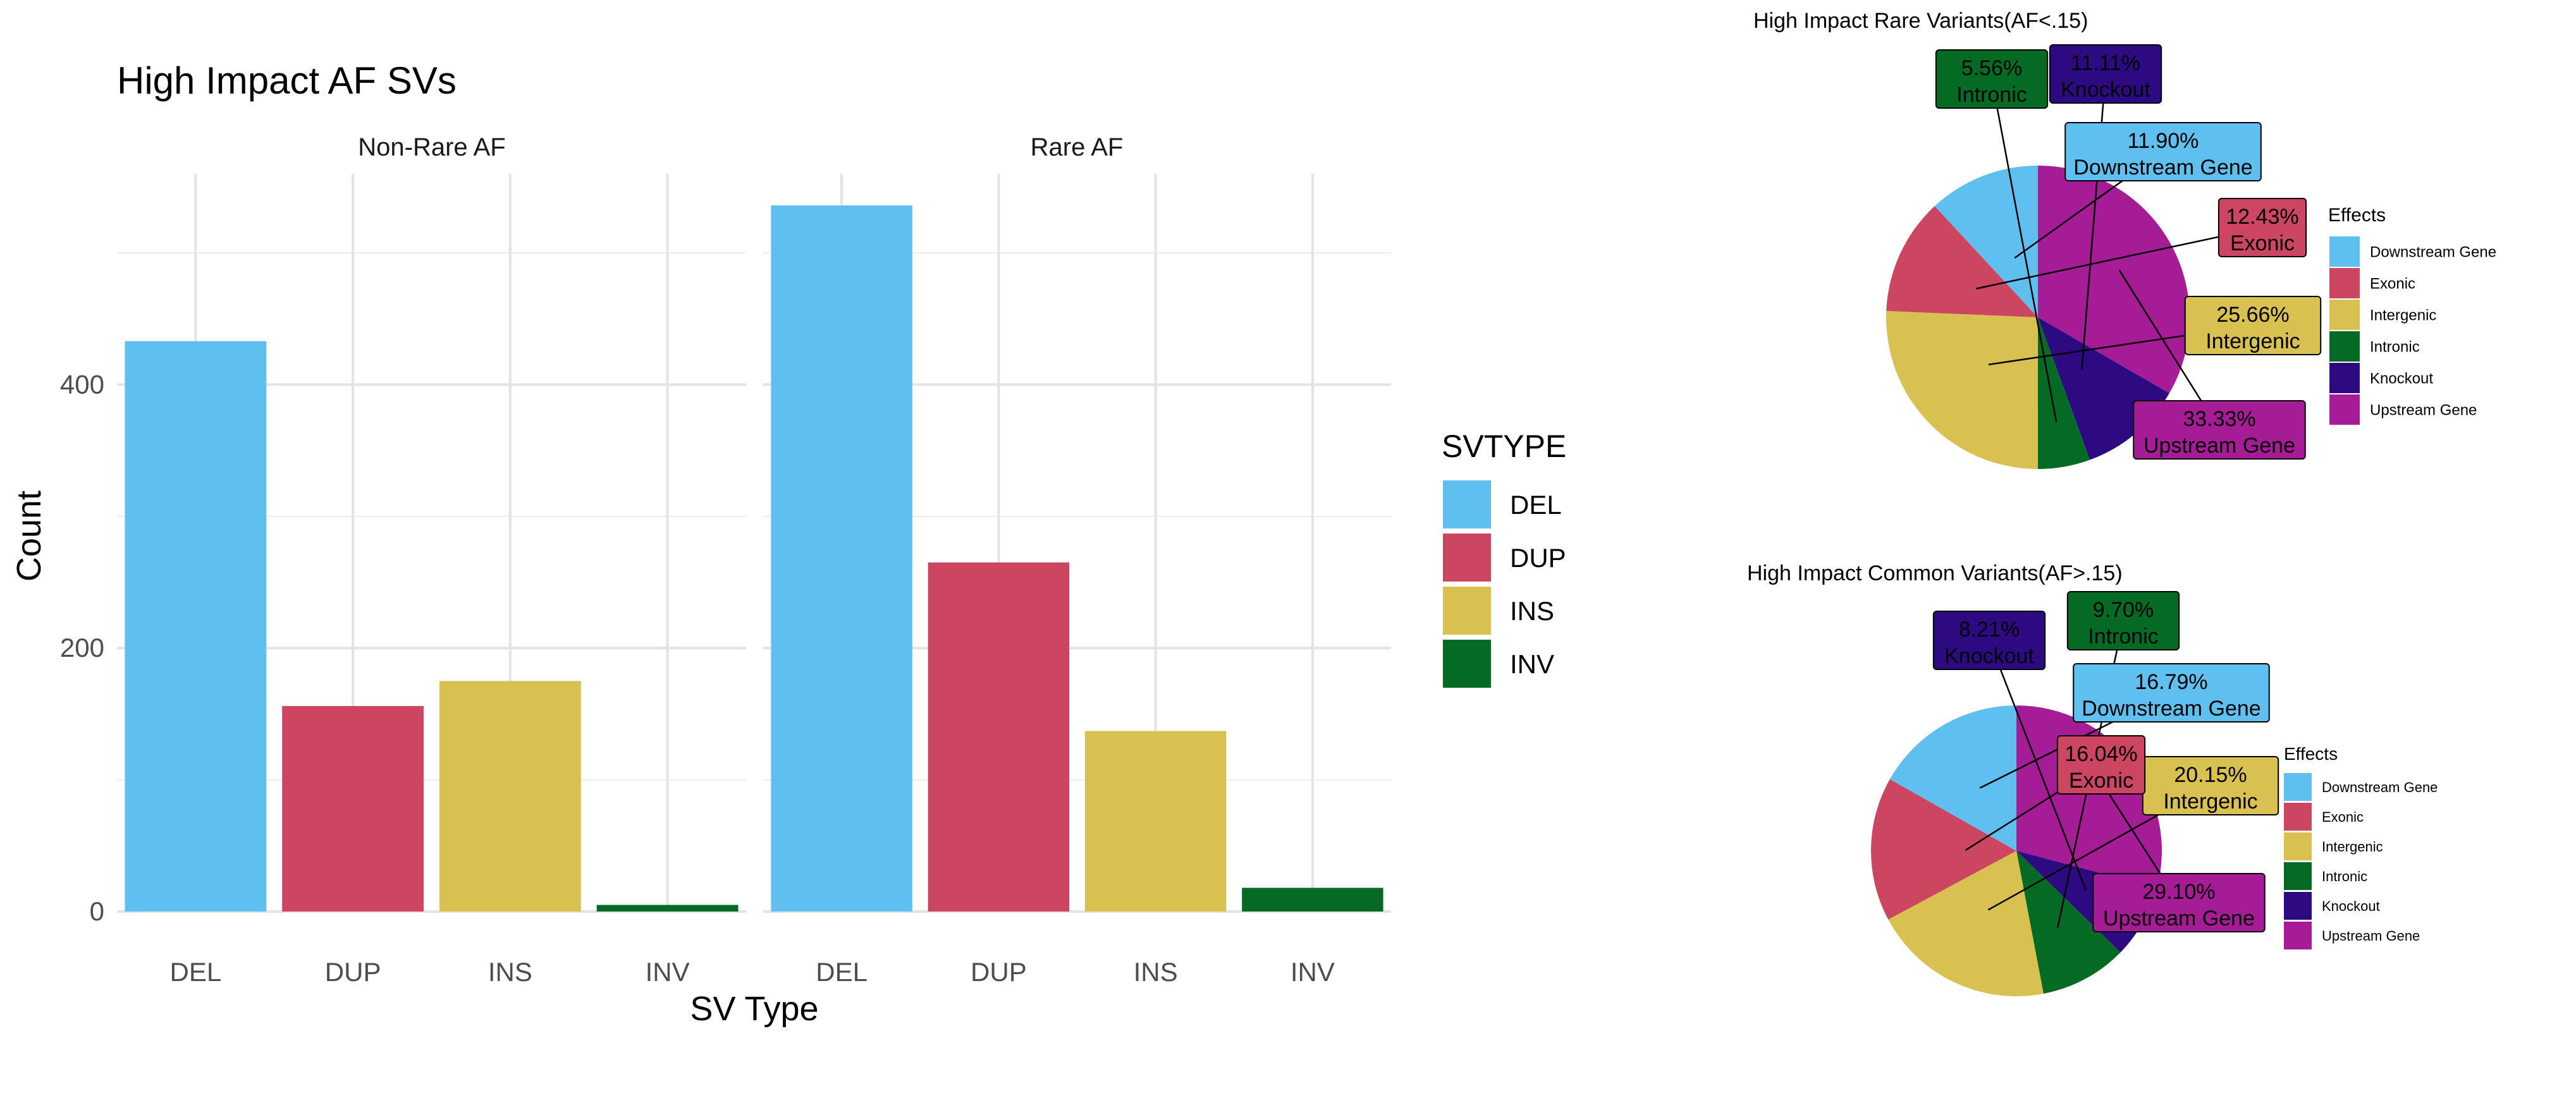 This screenshot has width=2576, height=1098. I want to click on legend-swatch-dup, so click(1467, 558).